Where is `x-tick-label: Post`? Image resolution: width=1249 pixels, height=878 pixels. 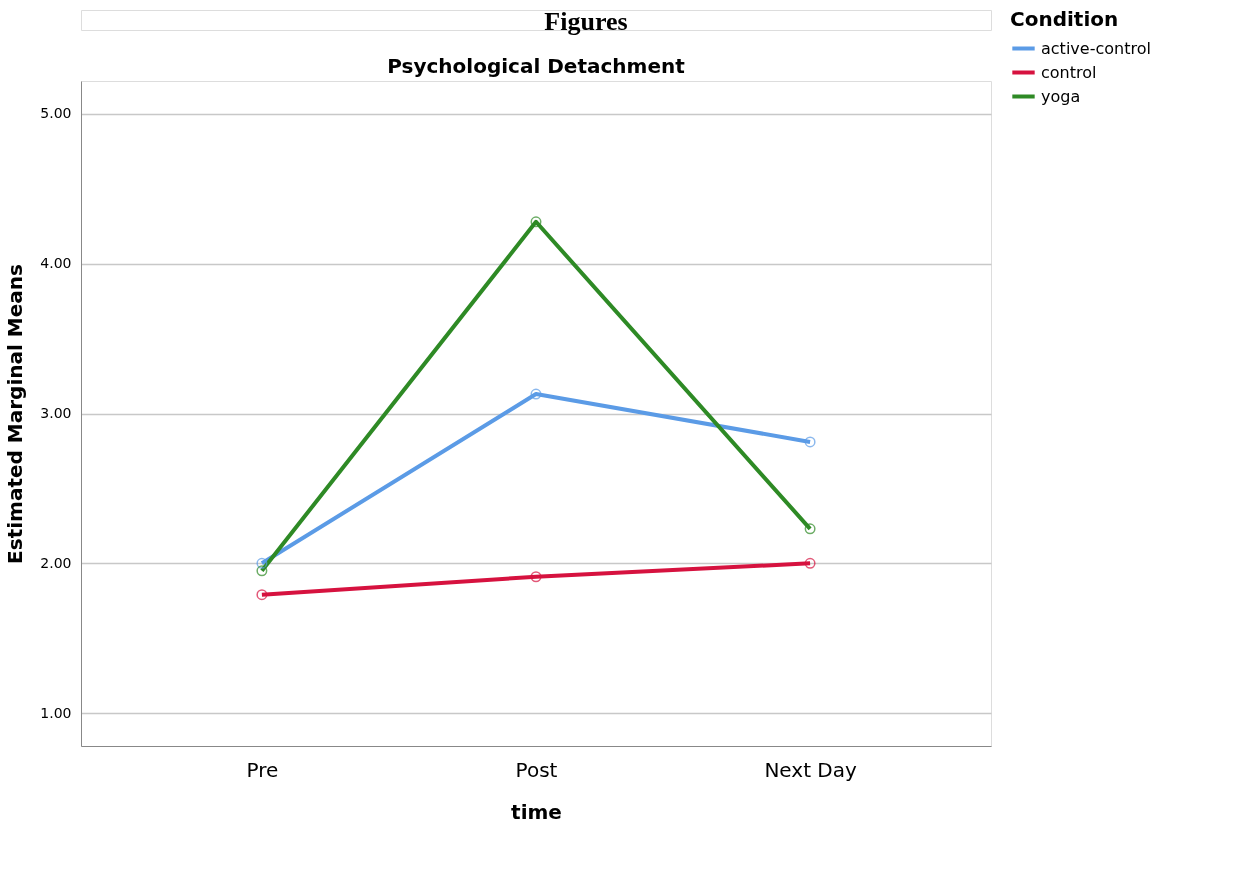
x-tick-label: Post is located at coordinates (536, 769).